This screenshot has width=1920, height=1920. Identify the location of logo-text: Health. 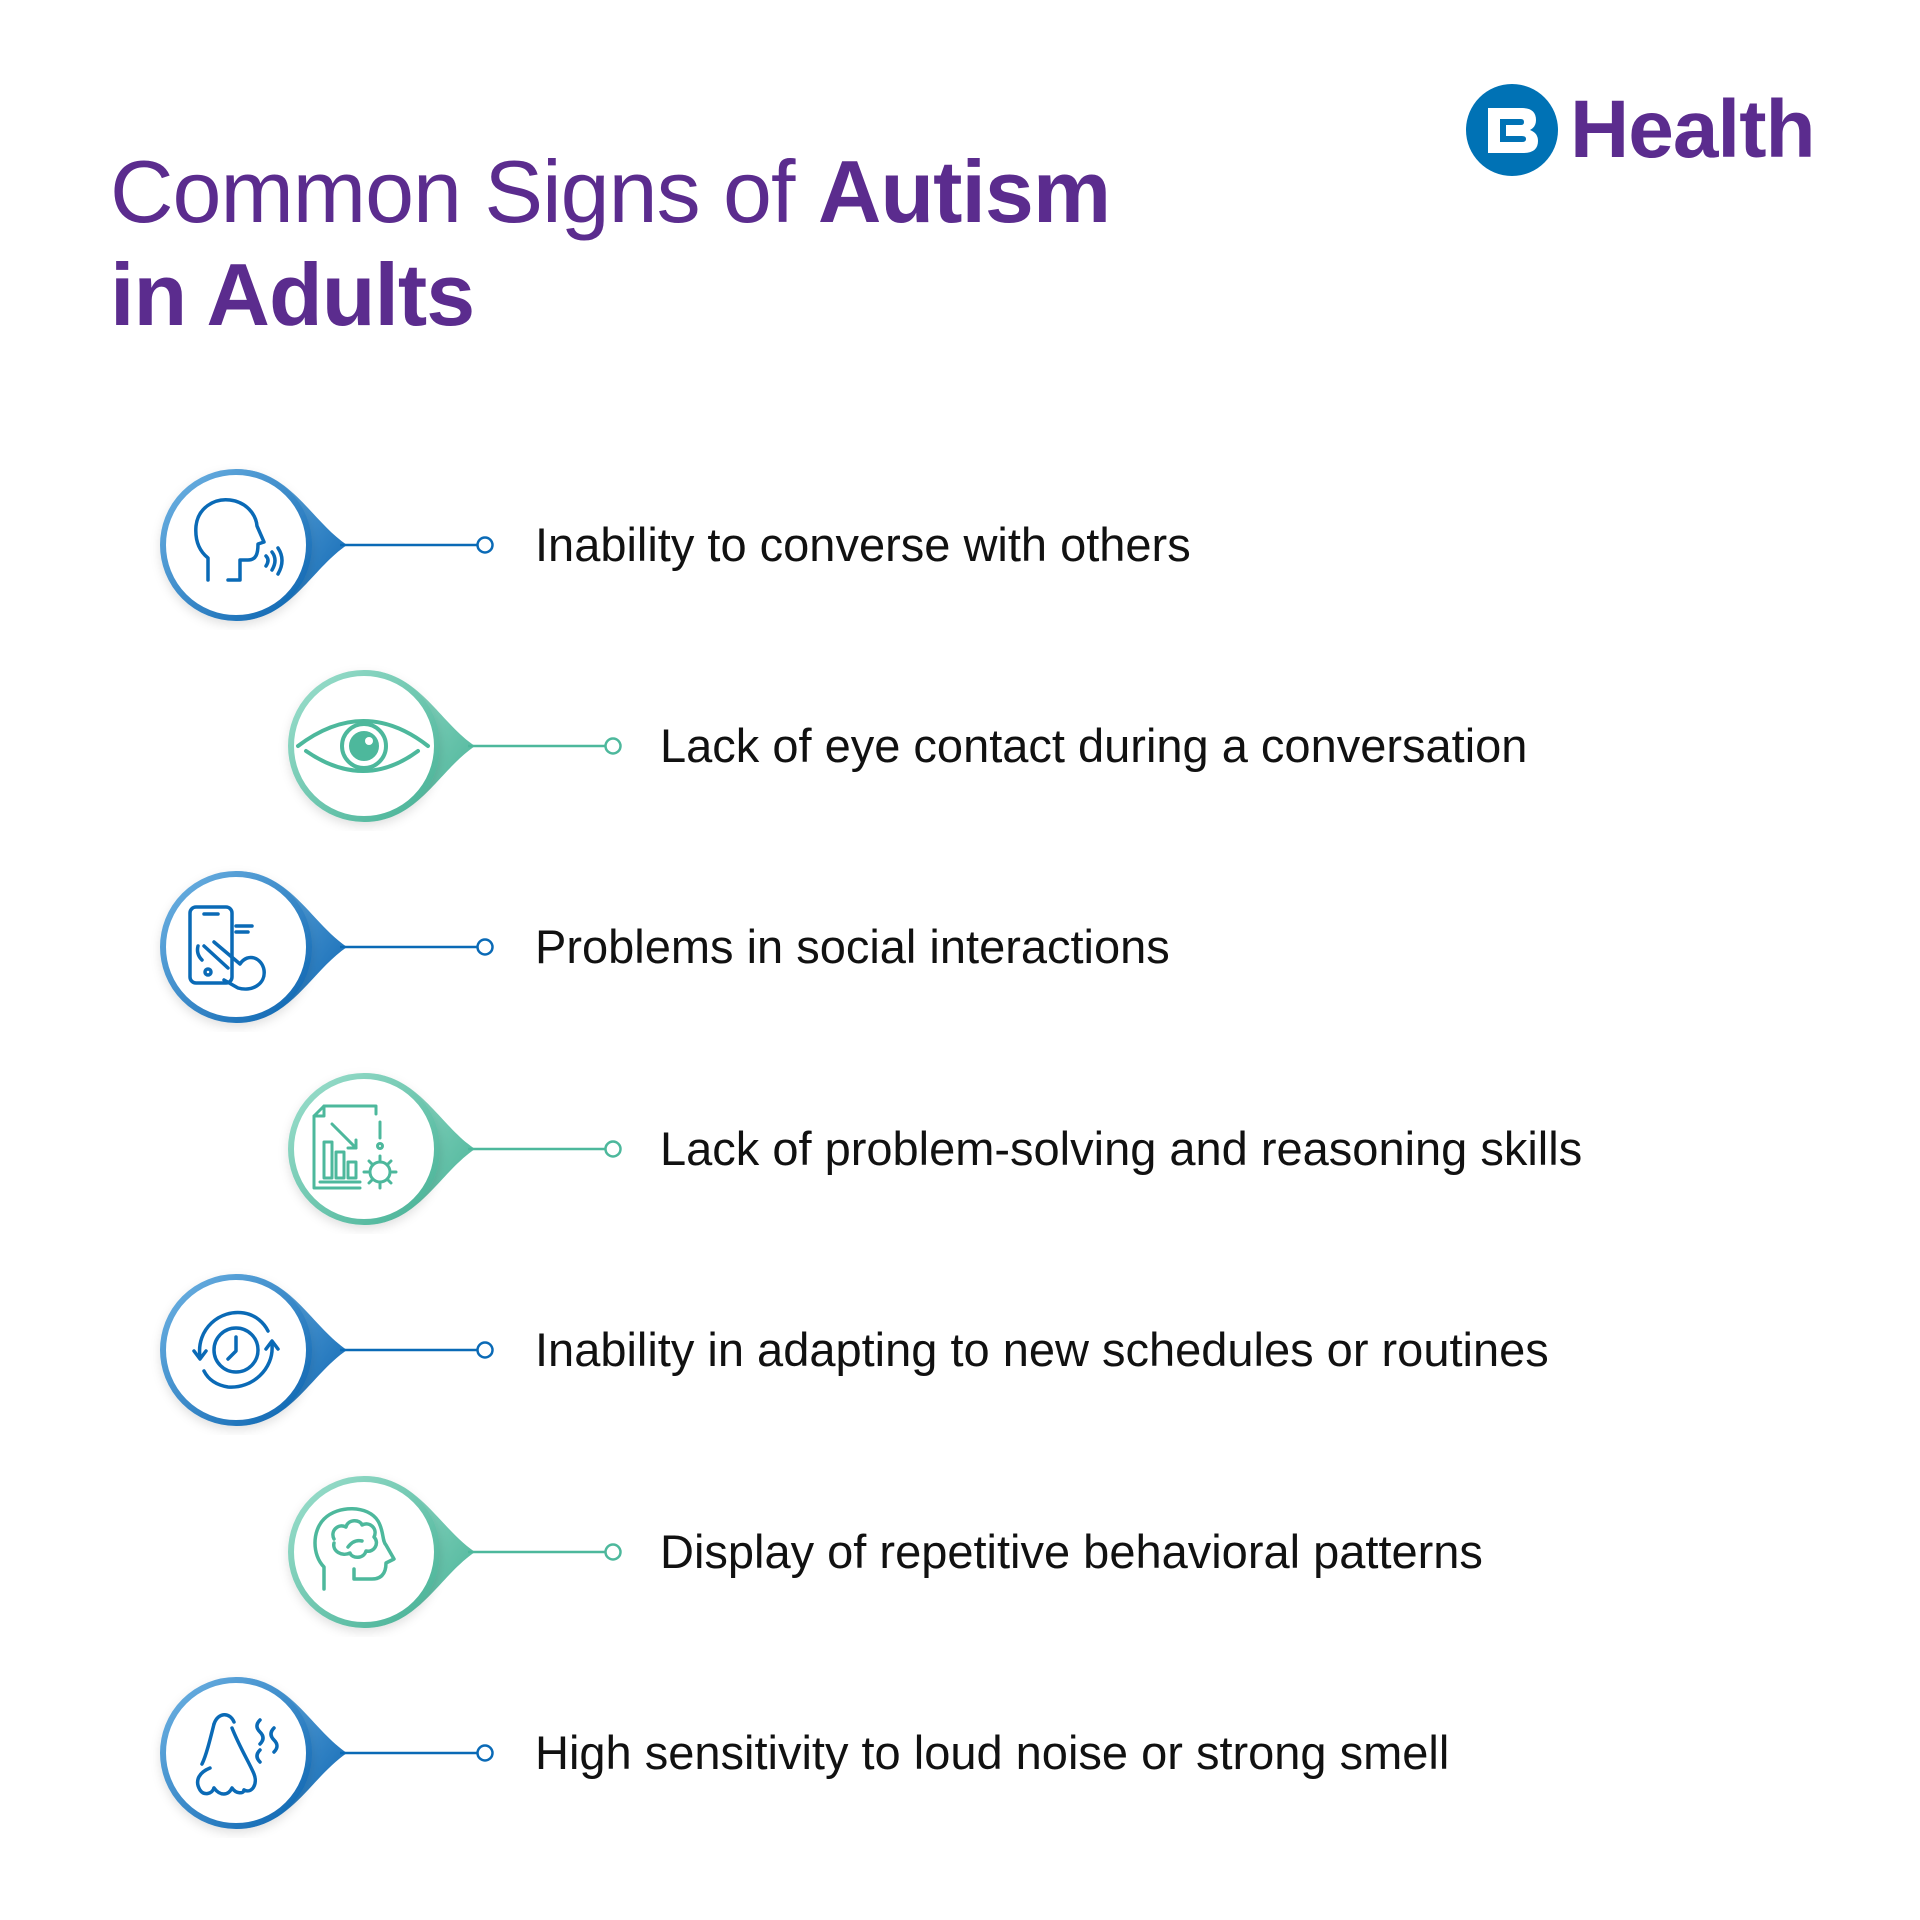
(1693, 129).